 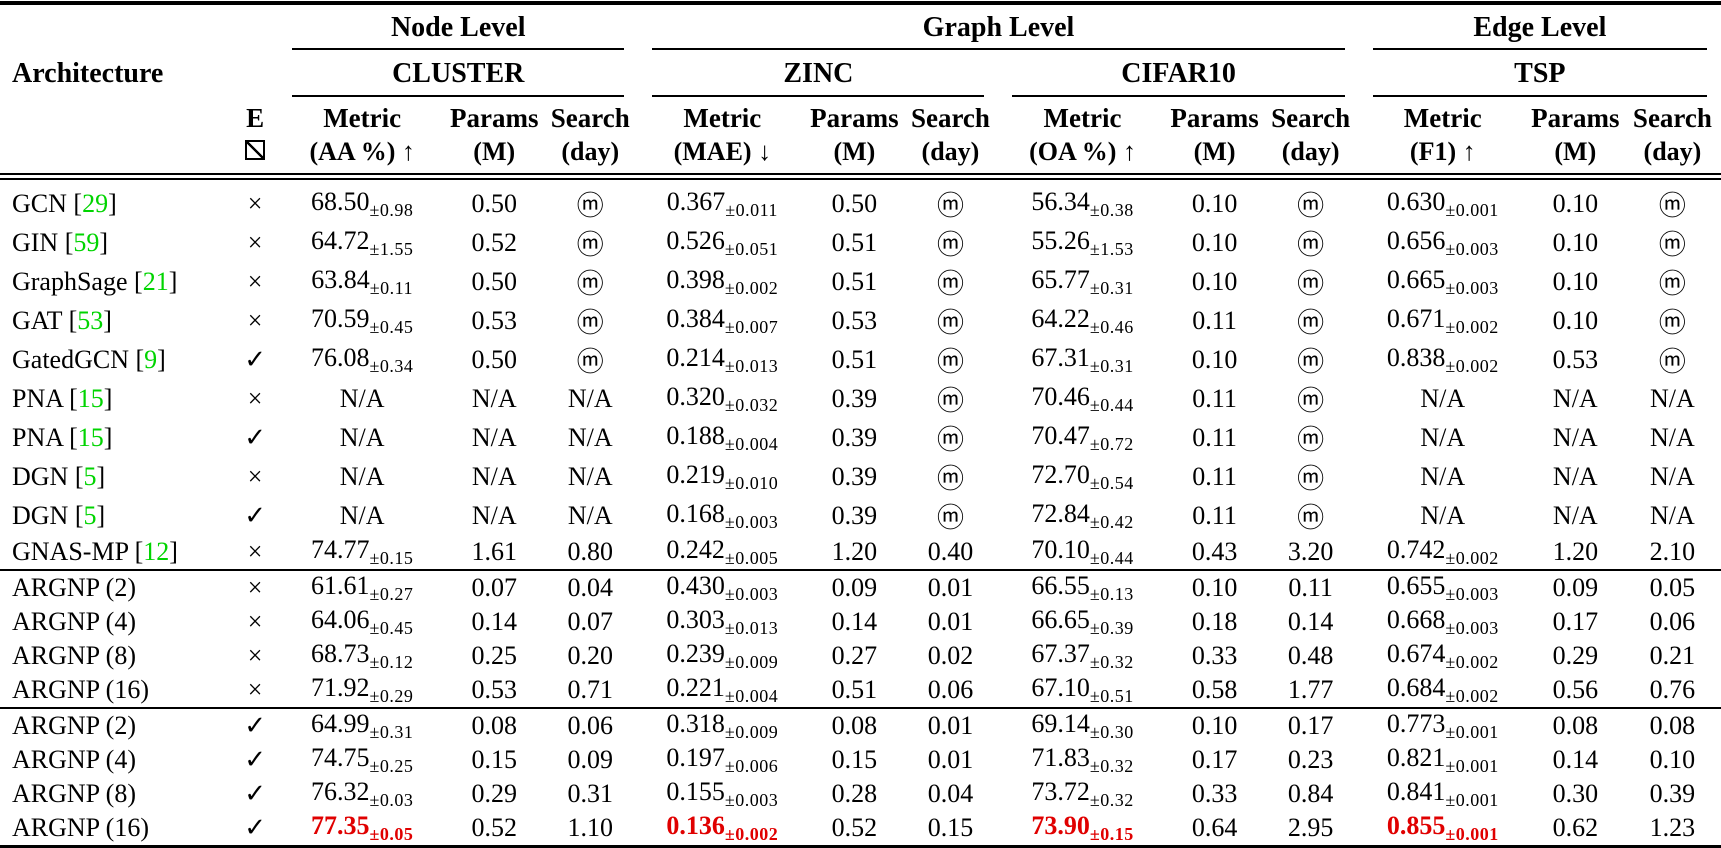 I want to click on metric-value: 0.303±0.013, so click(x=722, y=621).